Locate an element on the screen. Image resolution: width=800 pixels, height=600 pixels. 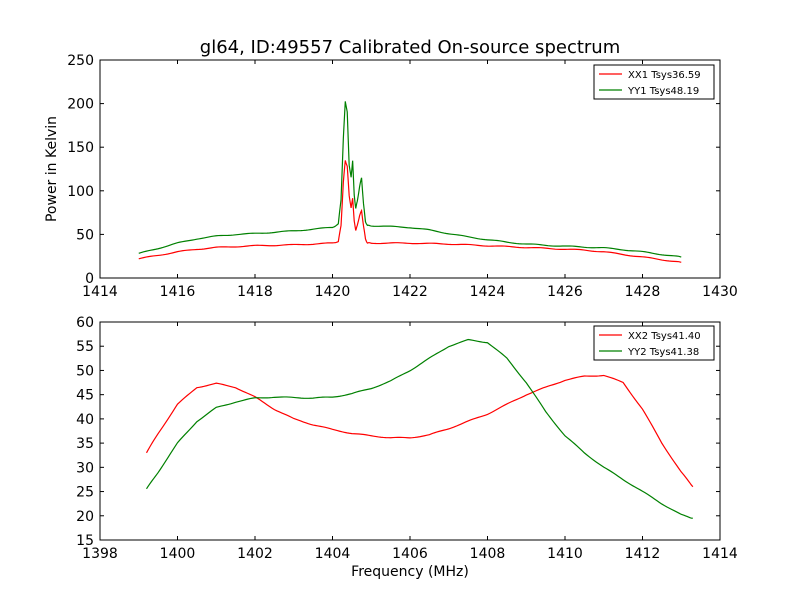
x-tick-label-2-7: 1410 is located at coordinates (565, 554).